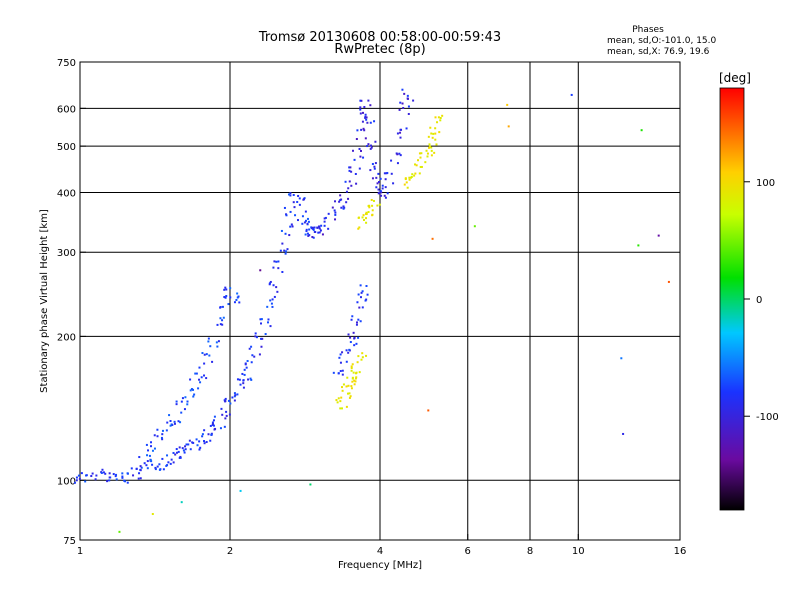  What do you see at coordinates (658, 52) in the screenshot?
I see `phase-legend-x: mean, sd,X: 76.9, 19.6` at bounding box center [658, 52].